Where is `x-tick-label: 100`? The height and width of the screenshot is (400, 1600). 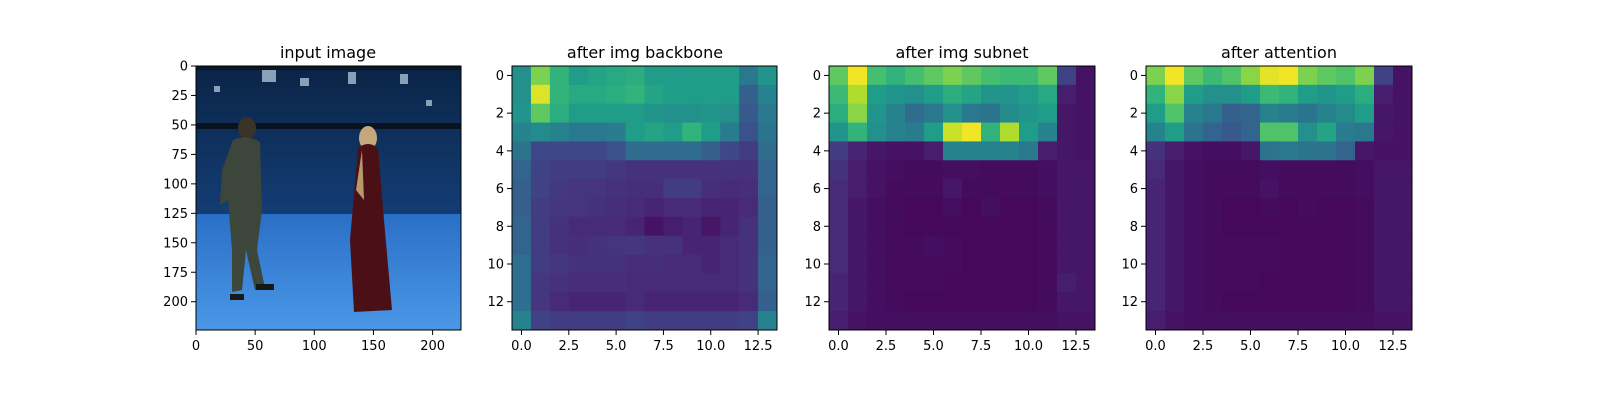
x-tick-label: 100 is located at coordinates (314, 346).